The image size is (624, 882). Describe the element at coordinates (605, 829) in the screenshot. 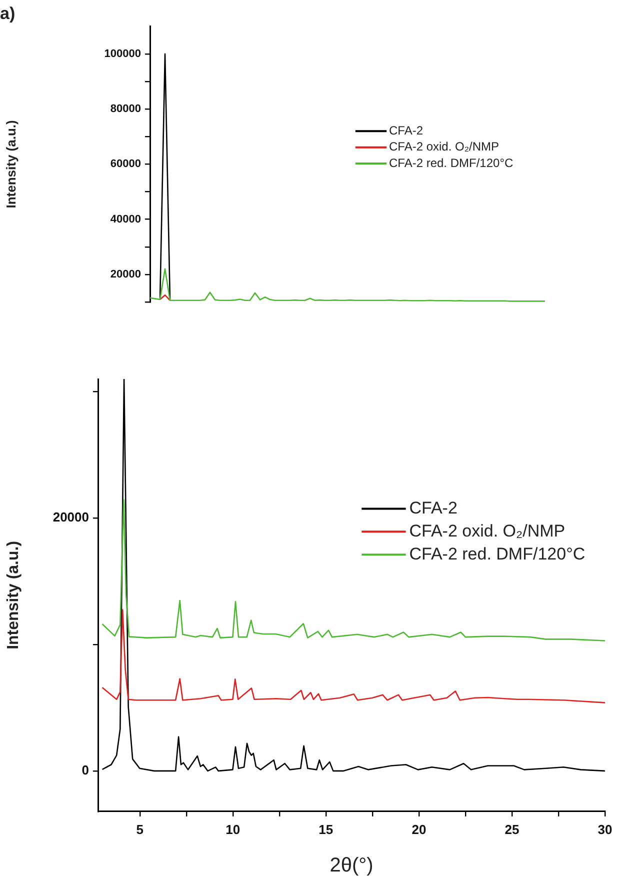

I see `x-tick-label: 30` at that location.